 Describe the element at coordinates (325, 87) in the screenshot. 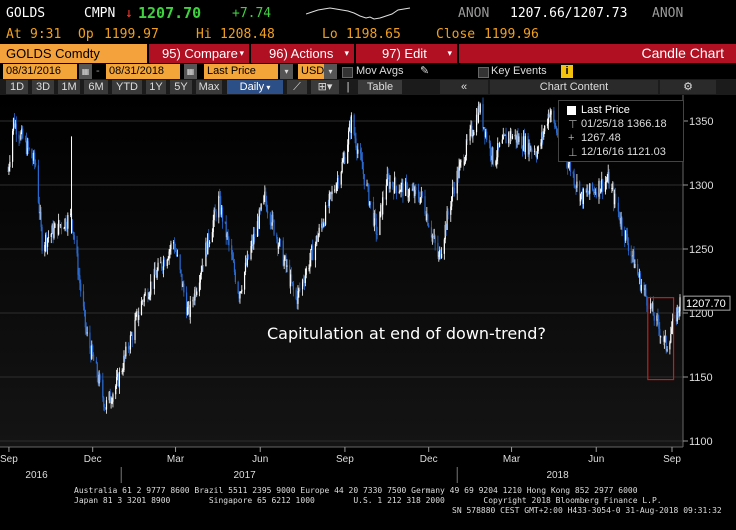

I see `chart-style-icon: ⊞▾` at that location.